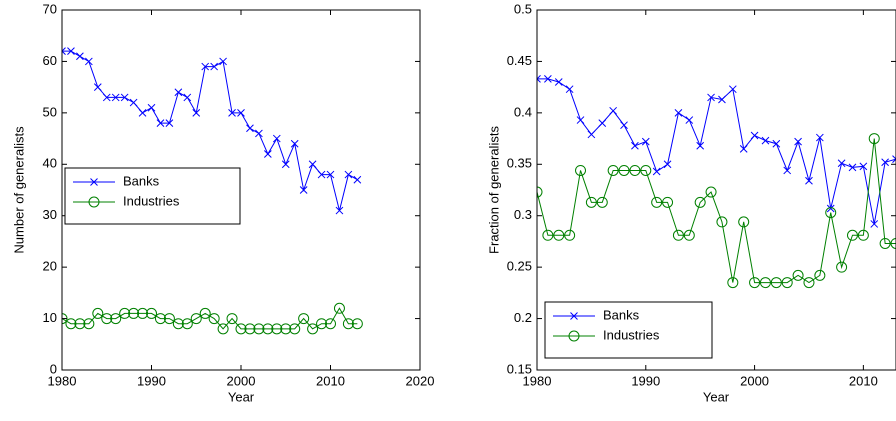 This screenshot has height=421, width=896. What do you see at coordinates (523, 111) in the screenshot?
I see `y-tick-label: 0.4` at bounding box center [523, 111].